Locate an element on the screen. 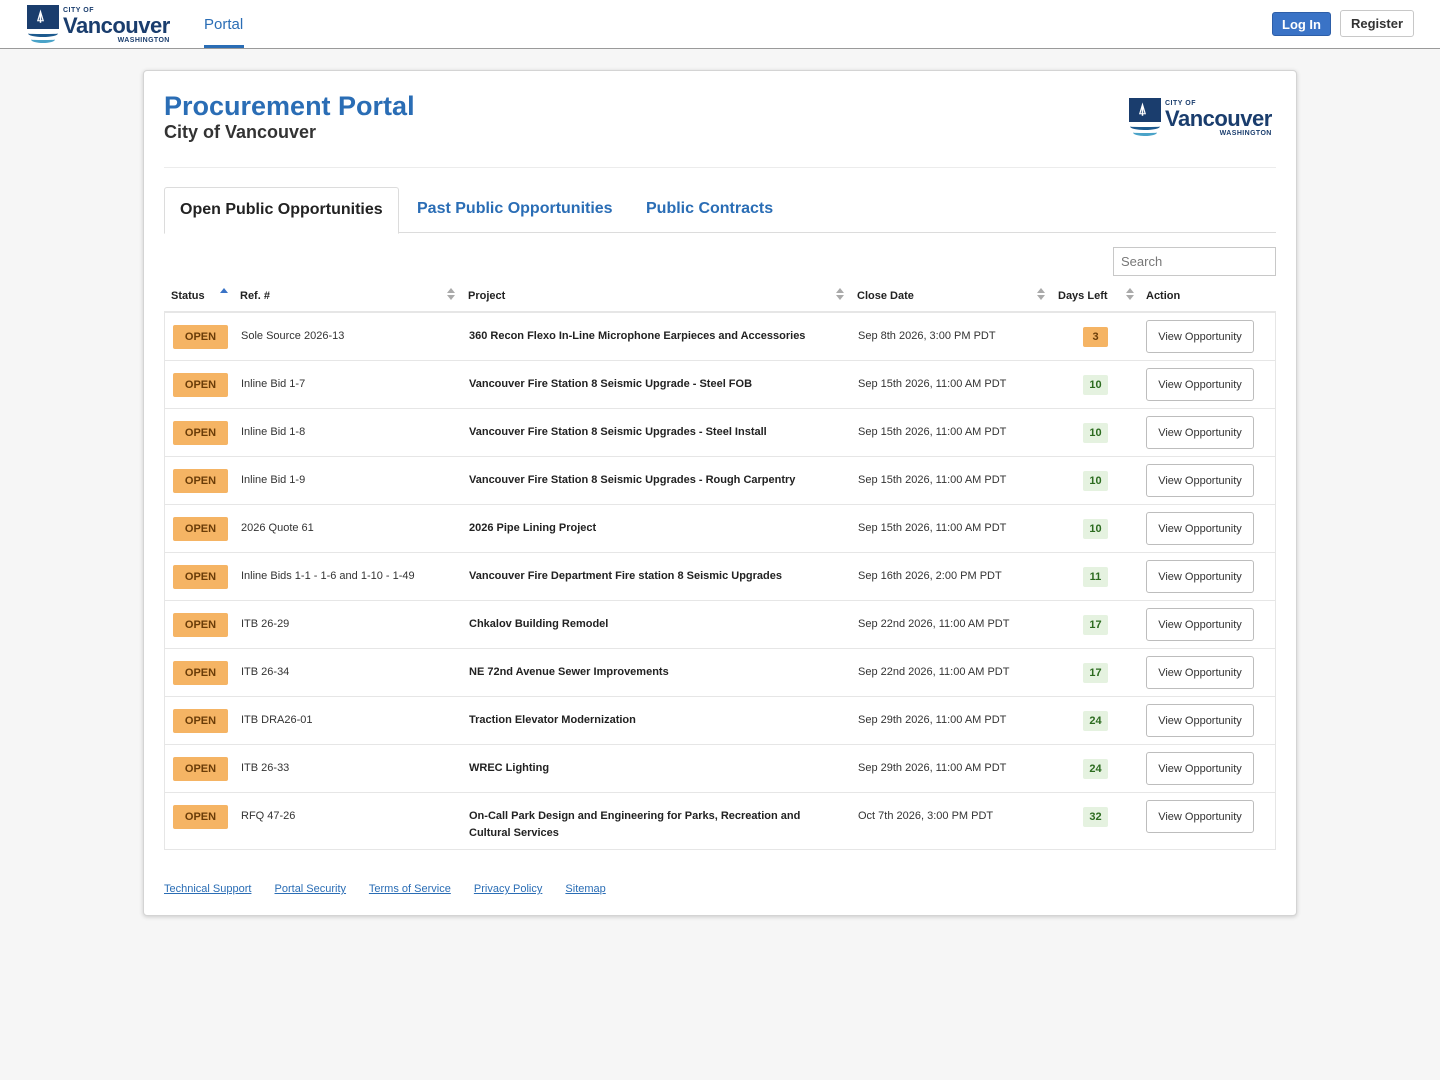 This screenshot has width=1440, height=1080. footer-link-sitemap: Sitemap is located at coordinates (585, 889).